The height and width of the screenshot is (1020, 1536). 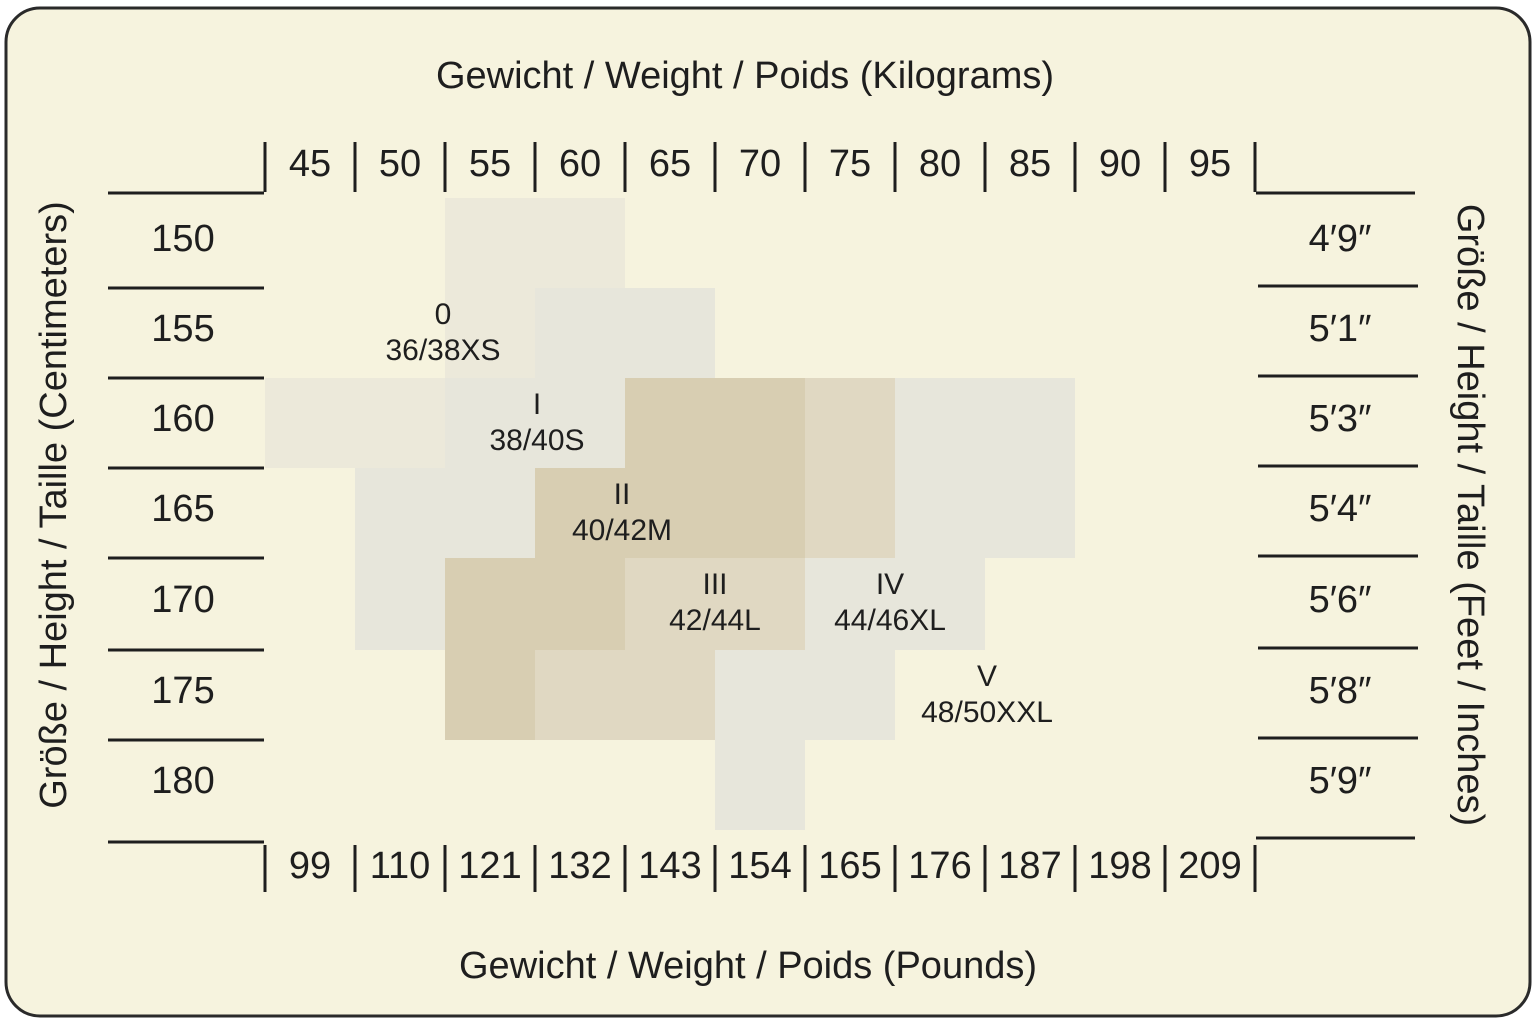 I want to click on feet-label: 4′9″, so click(x=1340, y=239).